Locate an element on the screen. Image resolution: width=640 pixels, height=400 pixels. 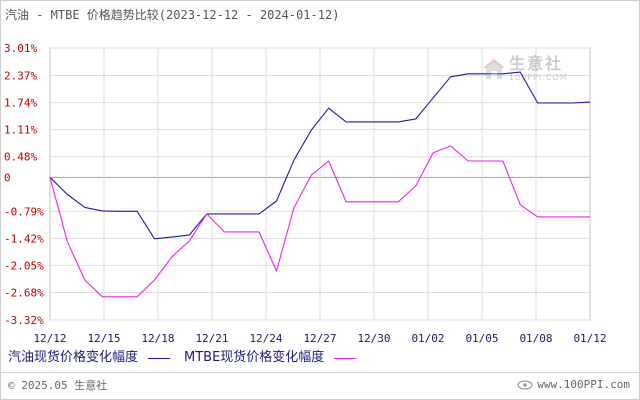
x-tick-label: 01/05 is located at coordinates (481, 338).